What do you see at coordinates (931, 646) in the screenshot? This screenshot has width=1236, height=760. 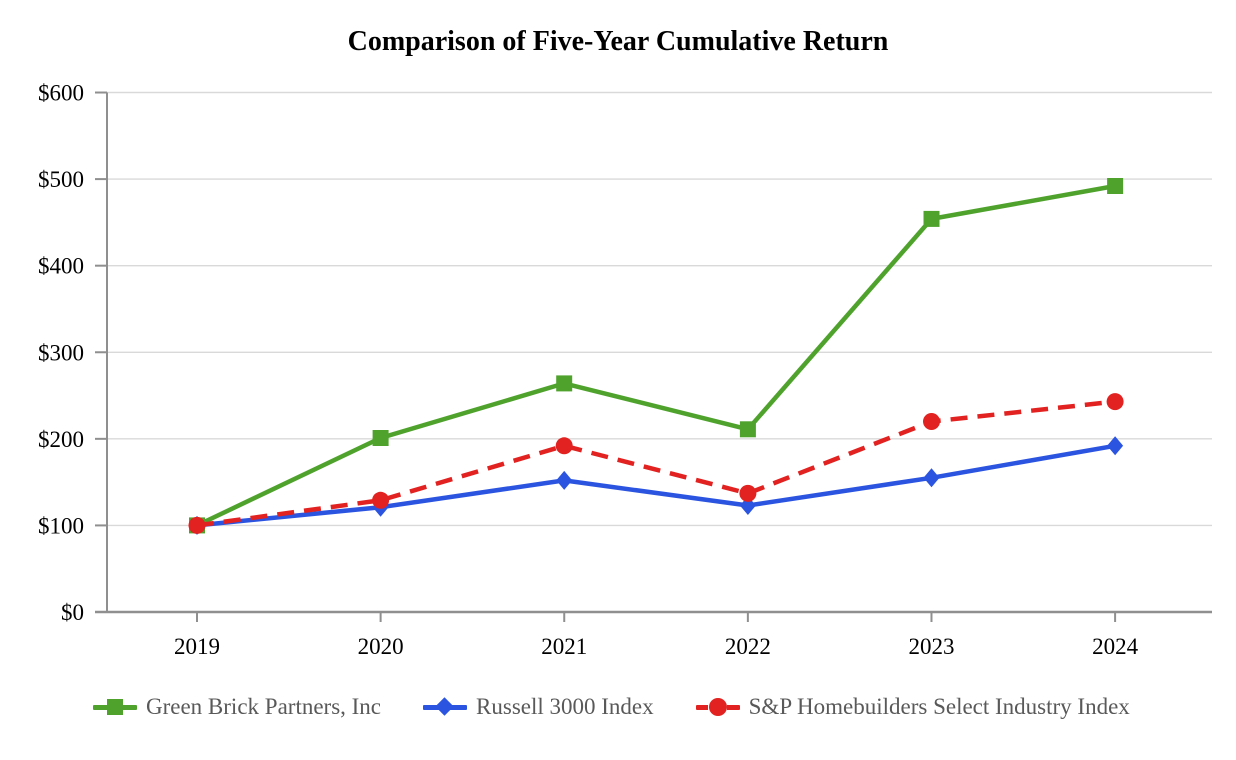 I see `x-tick-label: 2023` at bounding box center [931, 646].